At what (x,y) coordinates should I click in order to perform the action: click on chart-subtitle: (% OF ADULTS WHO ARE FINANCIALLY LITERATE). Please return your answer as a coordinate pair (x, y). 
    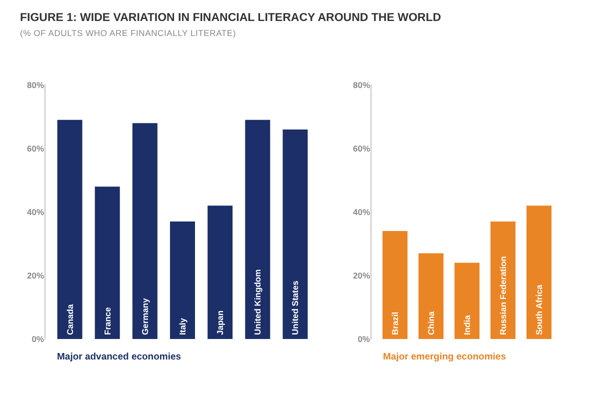
    Looking at the image, I should click on (129, 33).